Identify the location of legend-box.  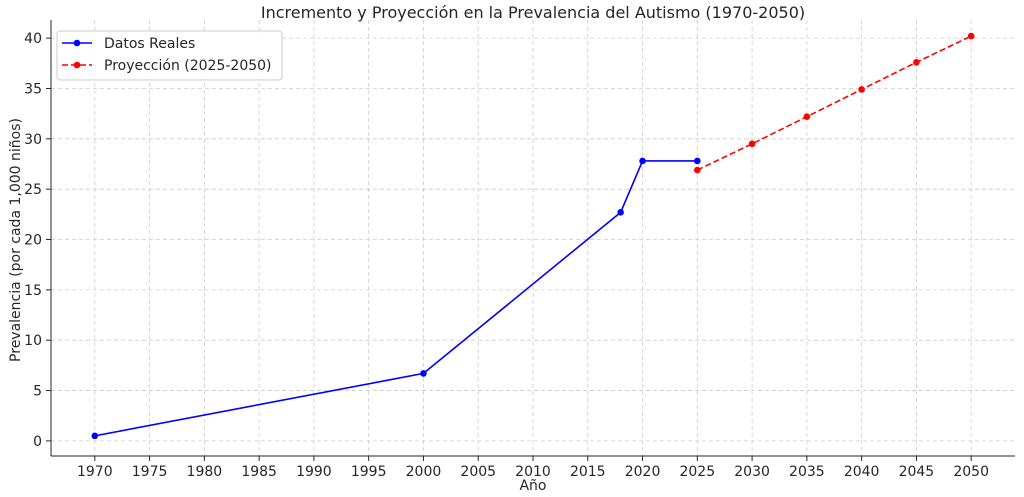
(169, 55).